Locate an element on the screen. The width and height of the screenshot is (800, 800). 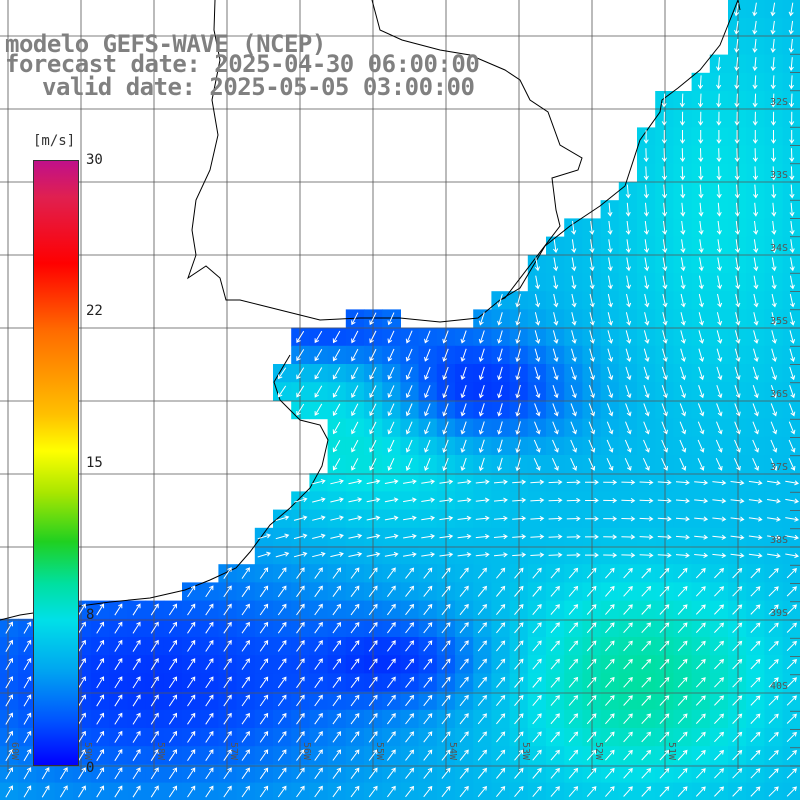
longitude-label: 57W is located at coordinates (233, 751).